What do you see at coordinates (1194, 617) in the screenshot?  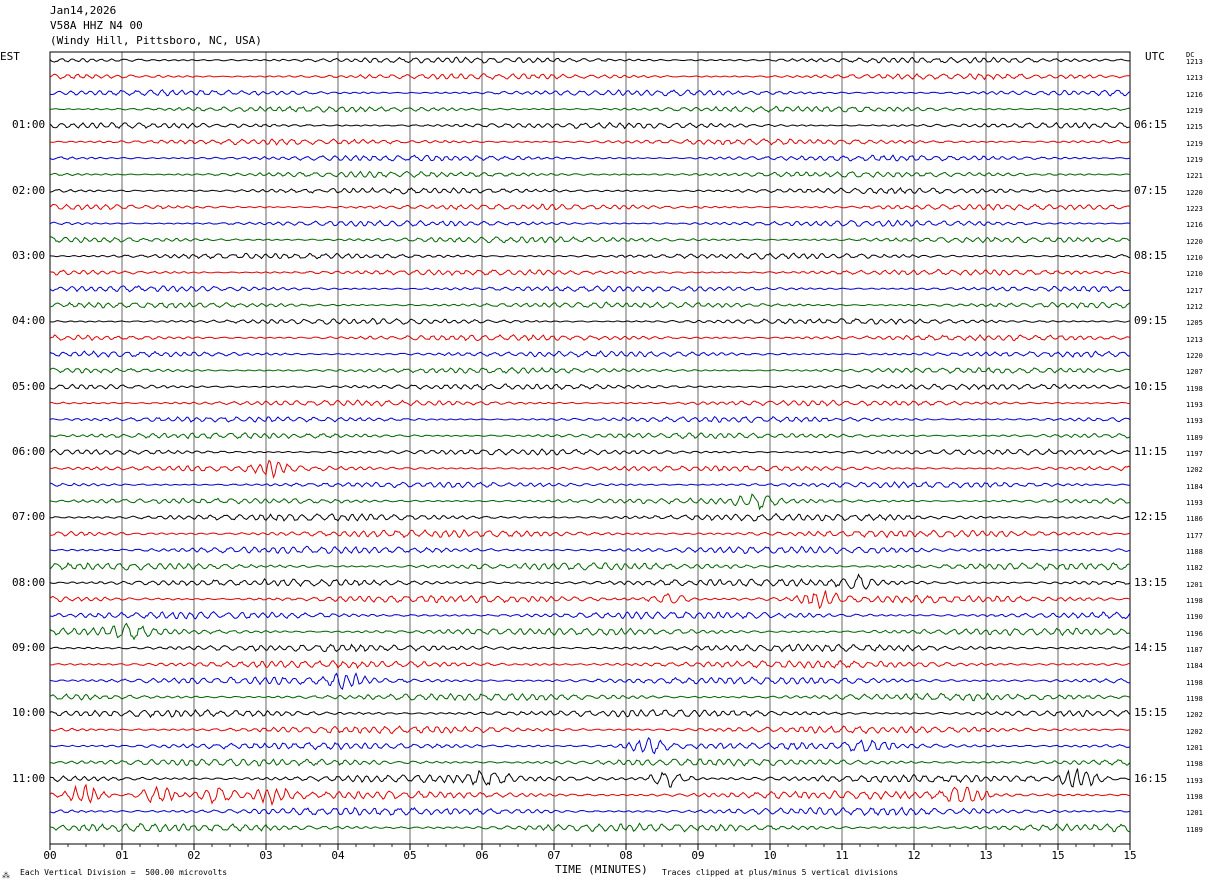 I see `dc-offset-value: 1190` at bounding box center [1194, 617].